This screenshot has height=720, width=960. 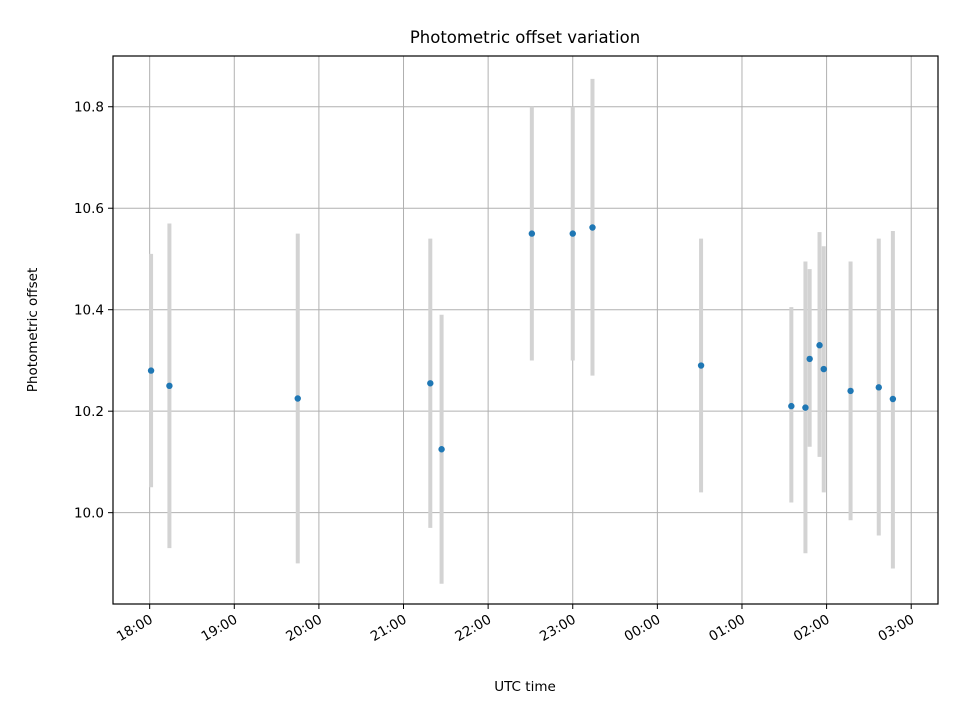 What do you see at coordinates (89, 412) in the screenshot?
I see `y-tick-label: 10.2` at bounding box center [89, 412].